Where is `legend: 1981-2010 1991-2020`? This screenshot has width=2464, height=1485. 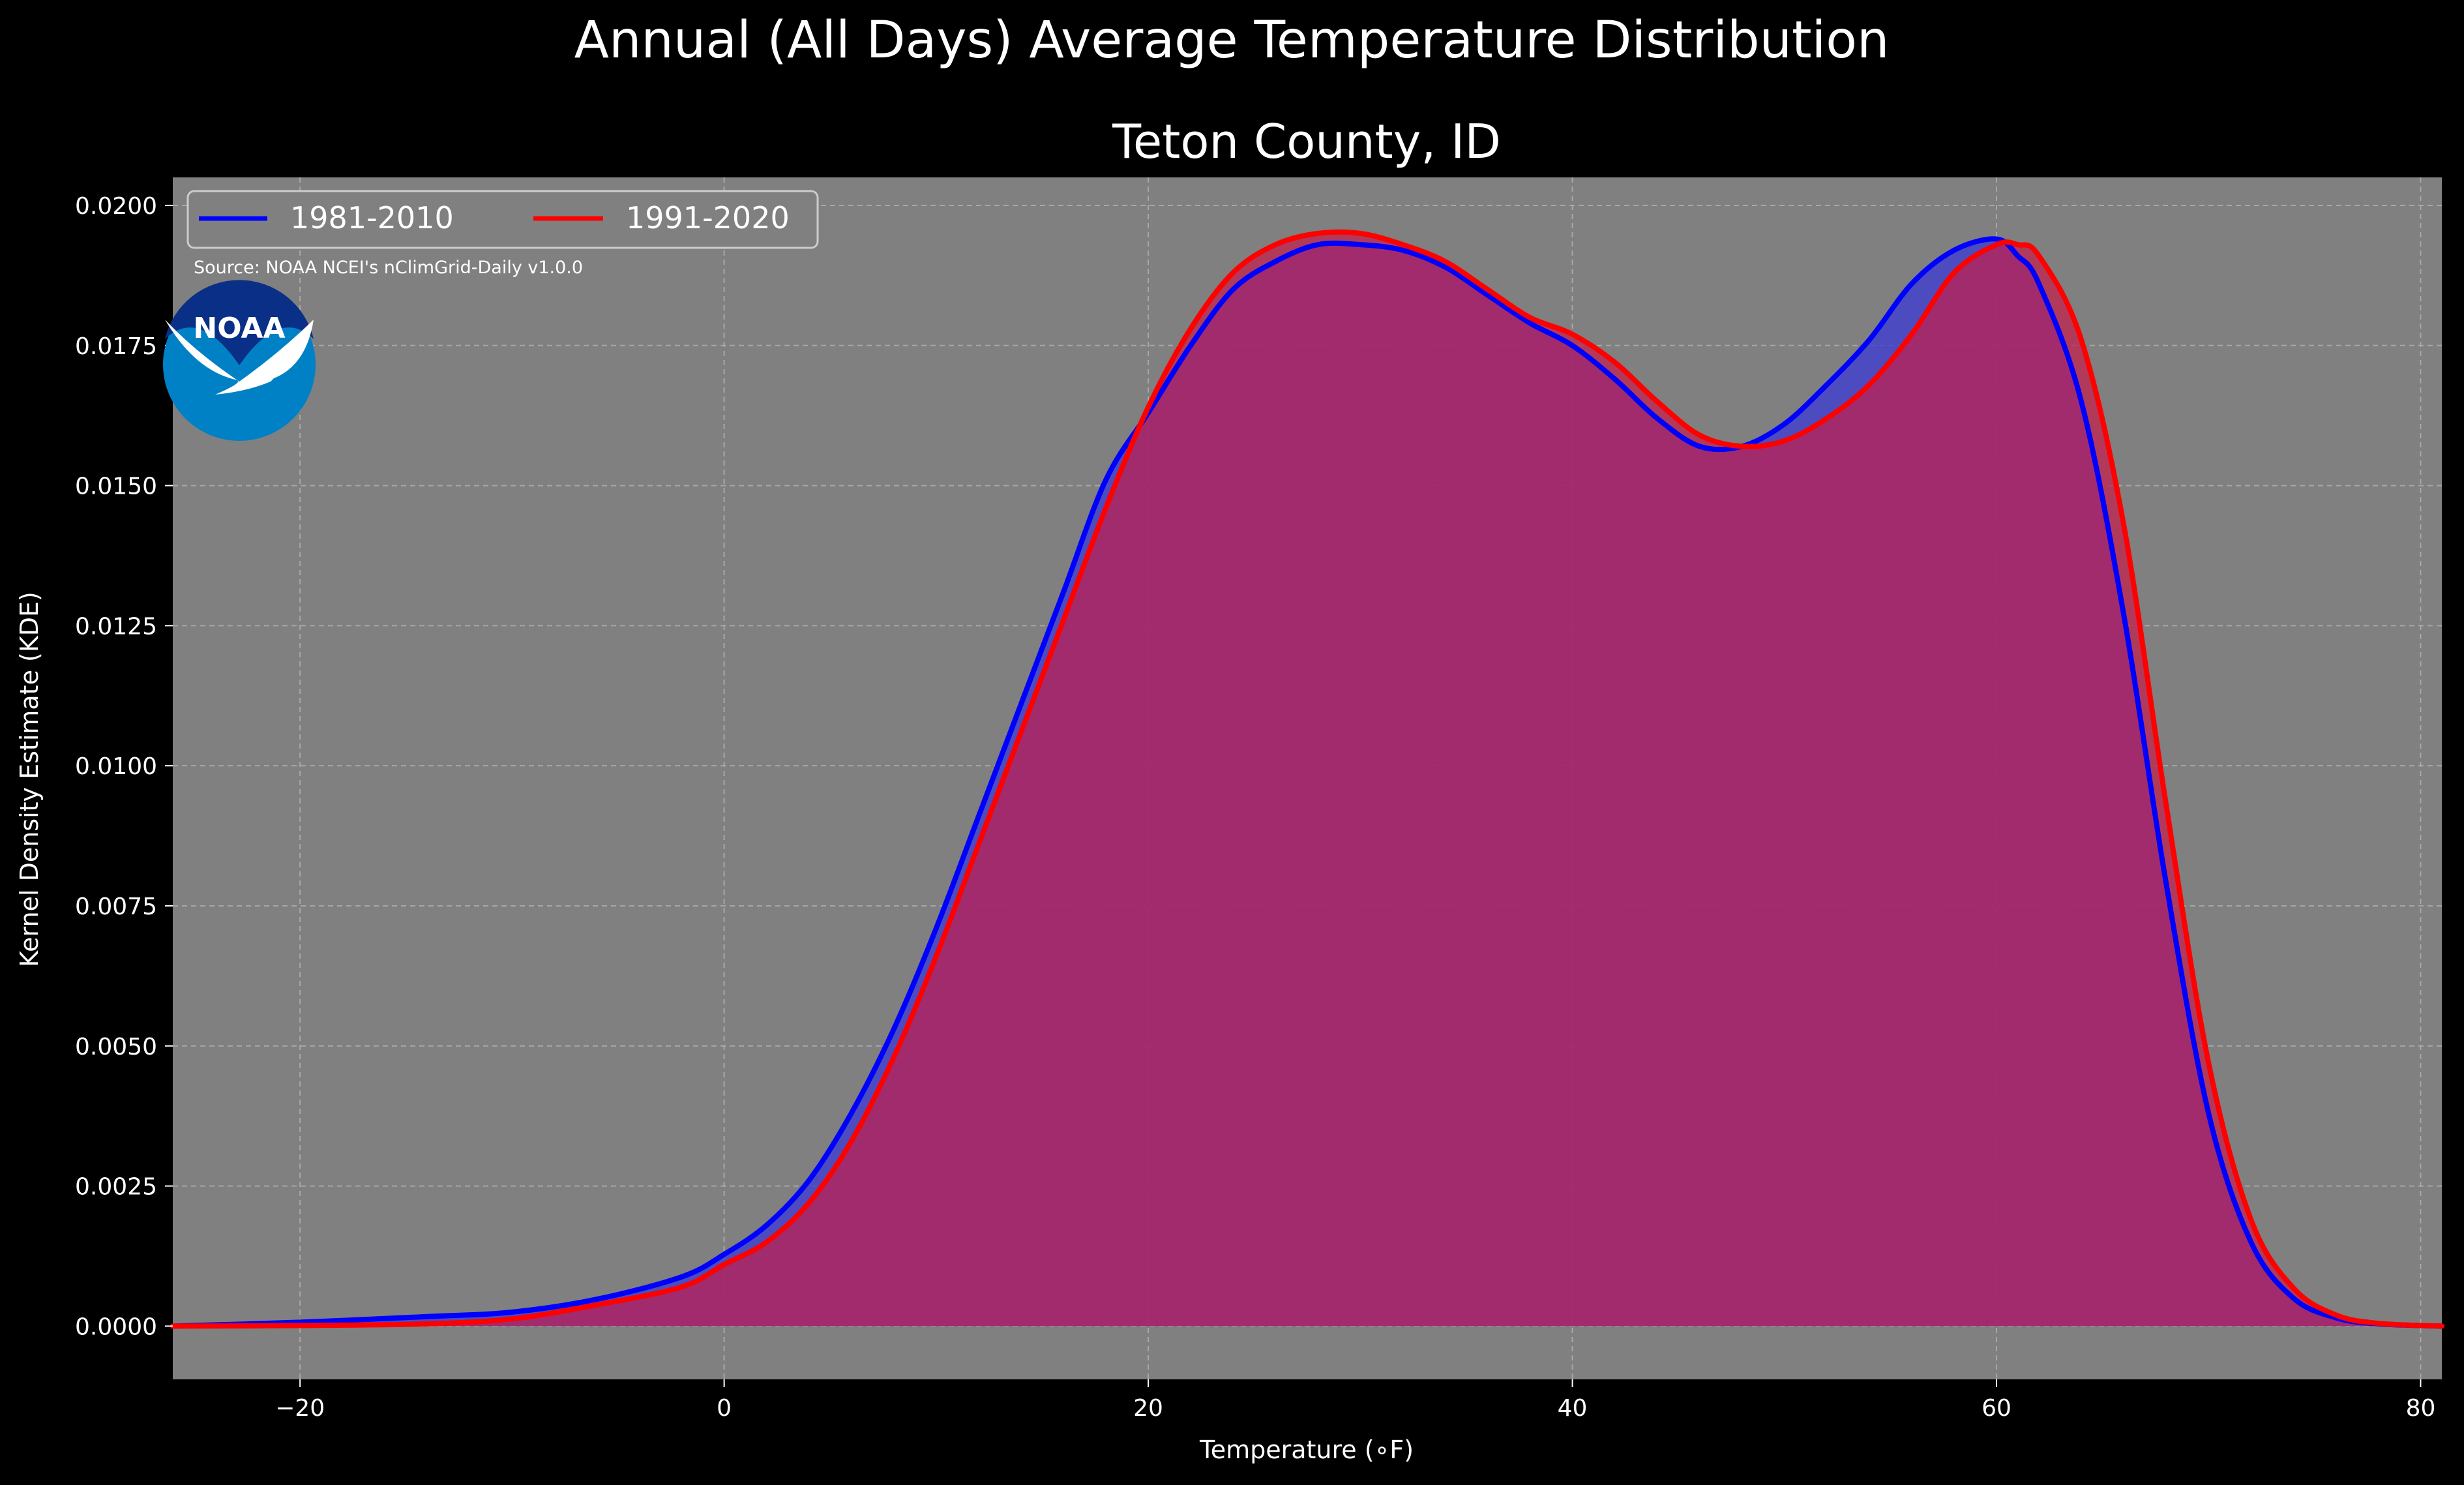
legend: 1981-2010 1991-2020 is located at coordinates (502, 219).